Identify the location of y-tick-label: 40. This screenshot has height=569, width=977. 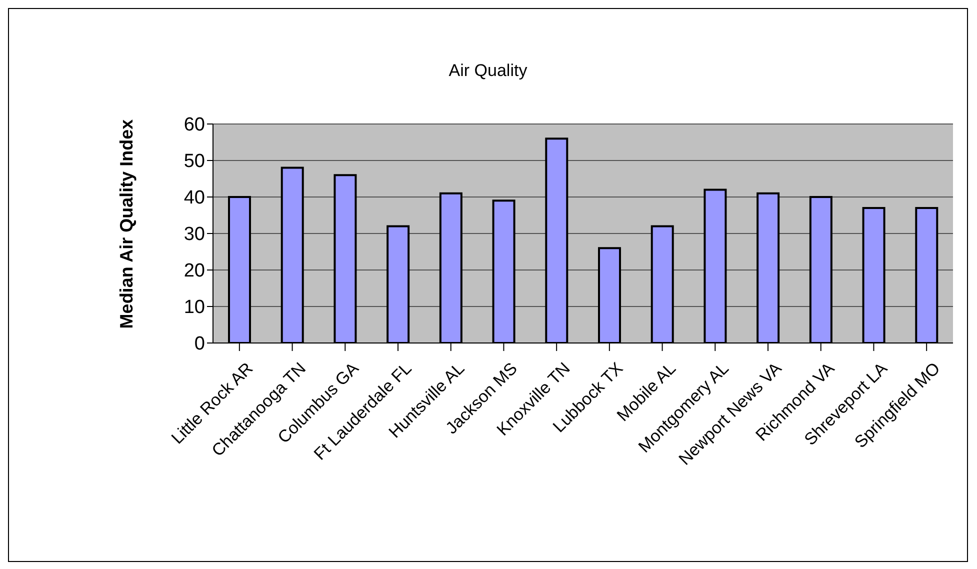
(194, 198).